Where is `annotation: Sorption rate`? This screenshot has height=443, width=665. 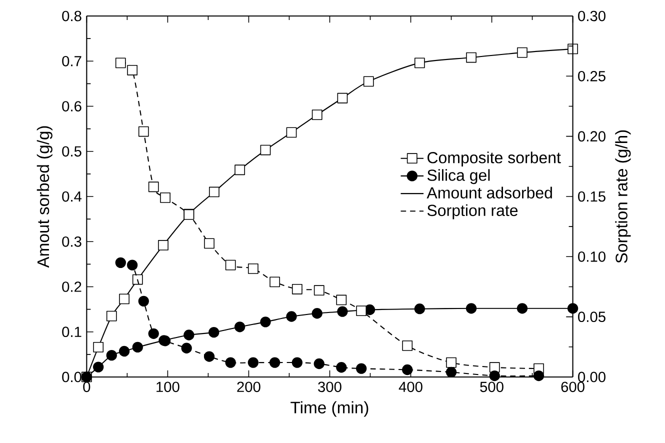 annotation: Sorption rate is located at coordinates (472, 212).